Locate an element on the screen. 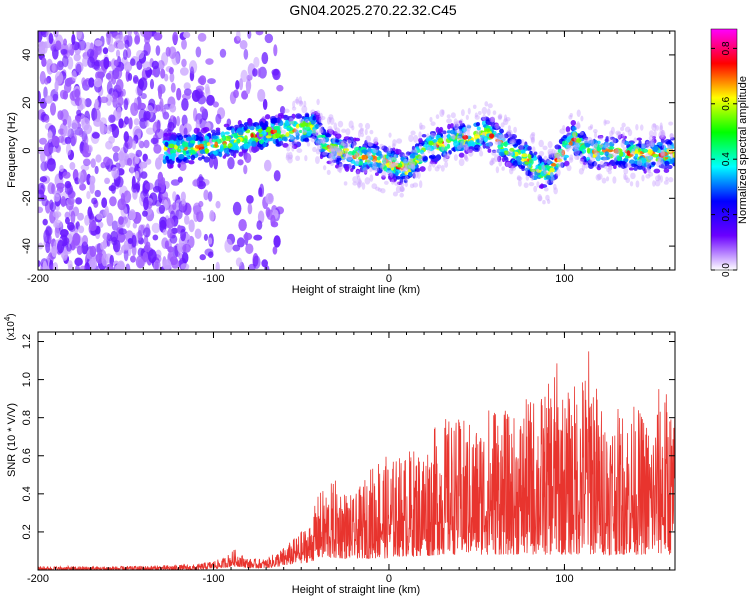 The height and width of the screenshot is (600, 750). y-tick-label: 0.8 is located at coordinates (27, 417).